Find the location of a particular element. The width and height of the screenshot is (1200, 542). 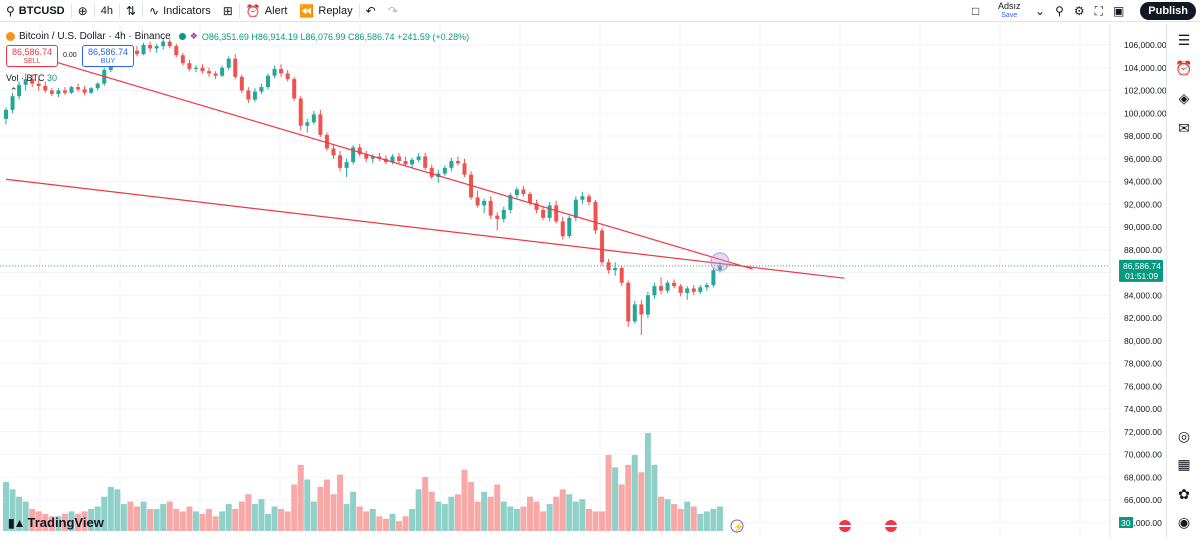

indicators-label: Indicators is located at coordinates (187, 10).